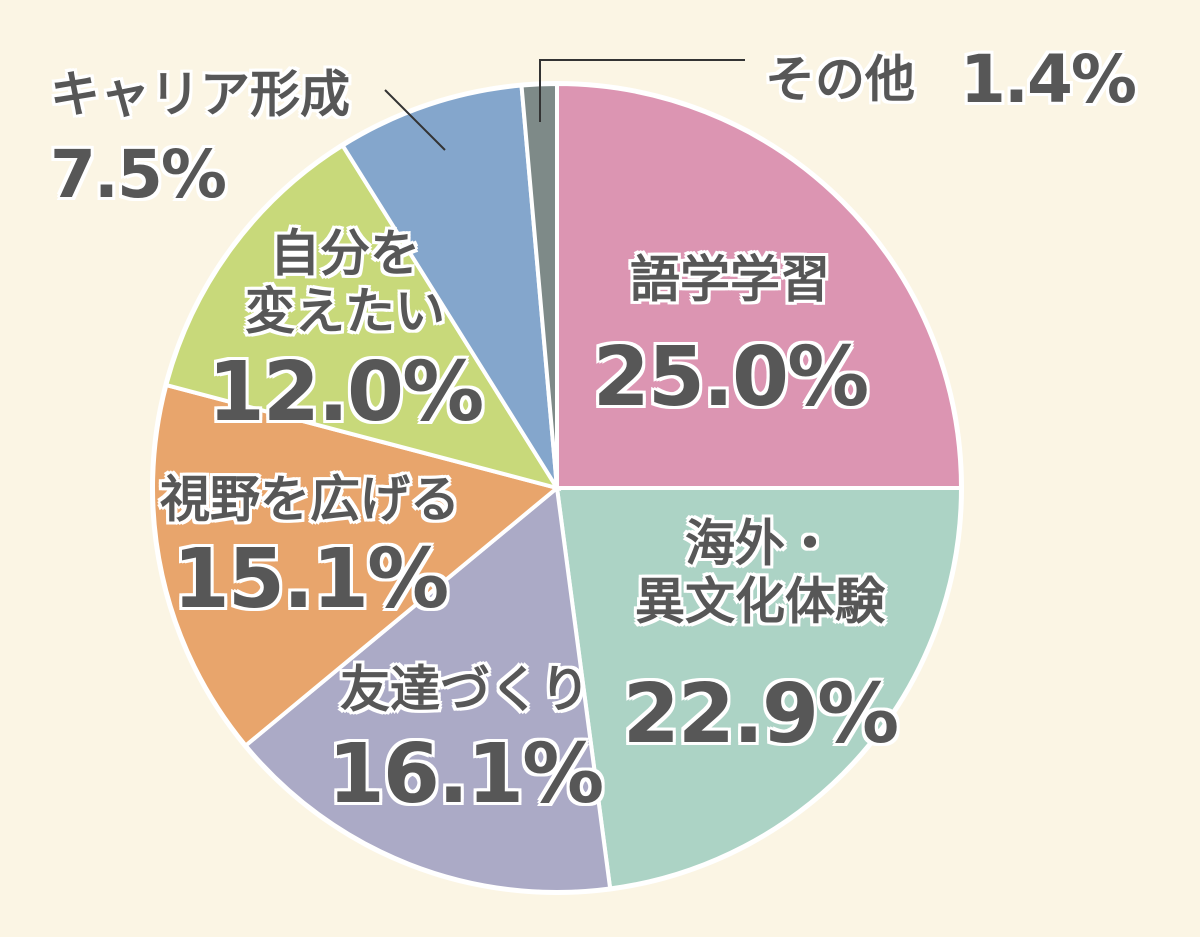  I want to click on value-label: 22.9%, so click(760, 714).